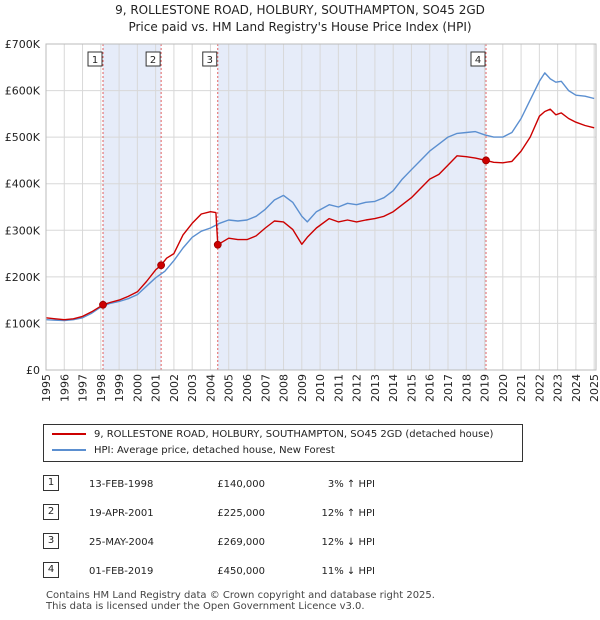  I want to click on x-tick-label: 2018, so click(466, 388).